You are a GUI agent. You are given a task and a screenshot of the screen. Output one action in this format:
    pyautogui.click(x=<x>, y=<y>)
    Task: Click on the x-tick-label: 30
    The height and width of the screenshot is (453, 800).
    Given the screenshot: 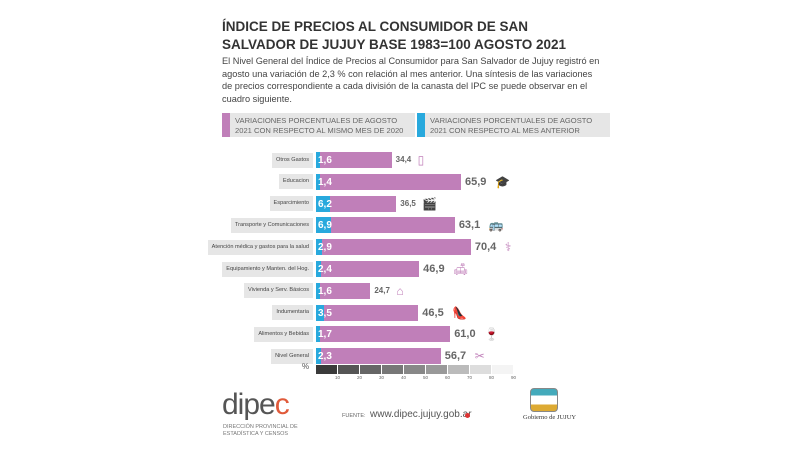 What is the action you would take?
    pyautogui.click(x=382, y=377)
    